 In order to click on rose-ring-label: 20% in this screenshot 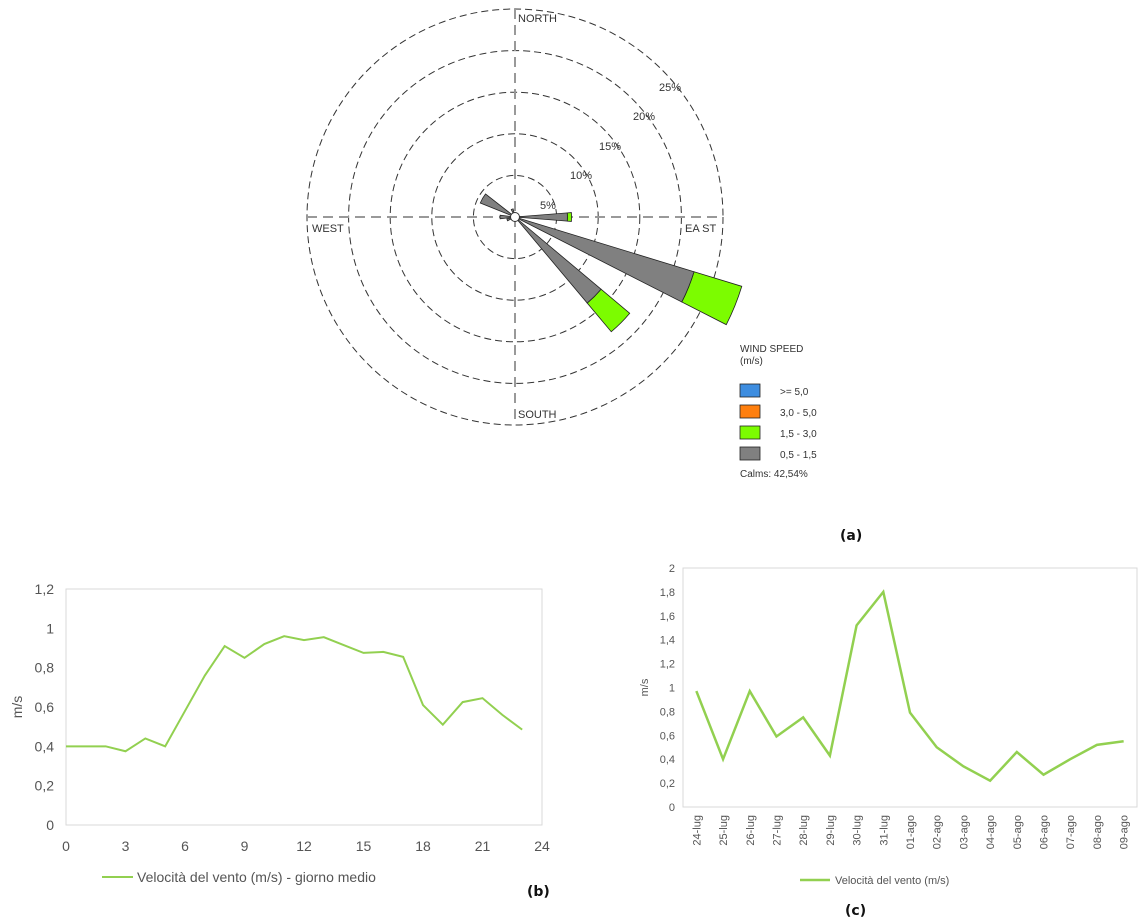, I will do `click(644, 117)`.